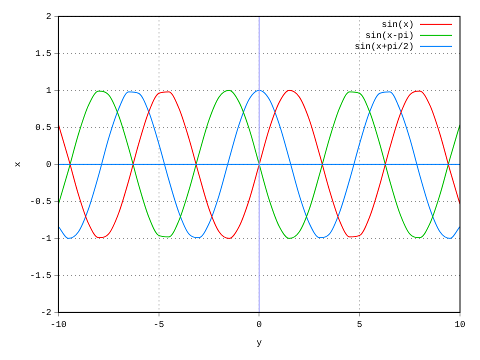 Image resolution: width=480 pixels, height=360 pixels. I want to click on x-tick-label: 0, so click(259, 325).